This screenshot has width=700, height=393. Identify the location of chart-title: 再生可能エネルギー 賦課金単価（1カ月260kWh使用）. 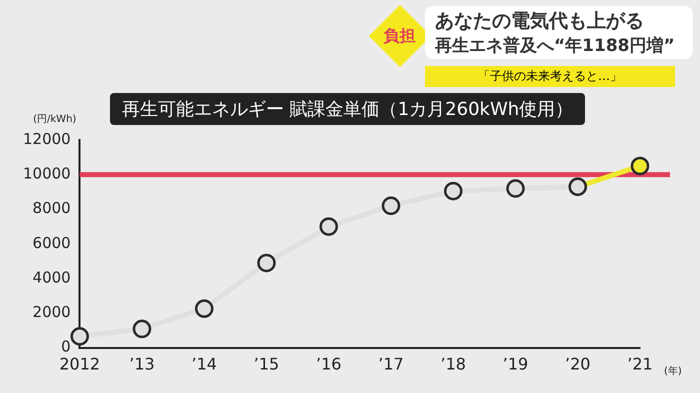
(348, 109).